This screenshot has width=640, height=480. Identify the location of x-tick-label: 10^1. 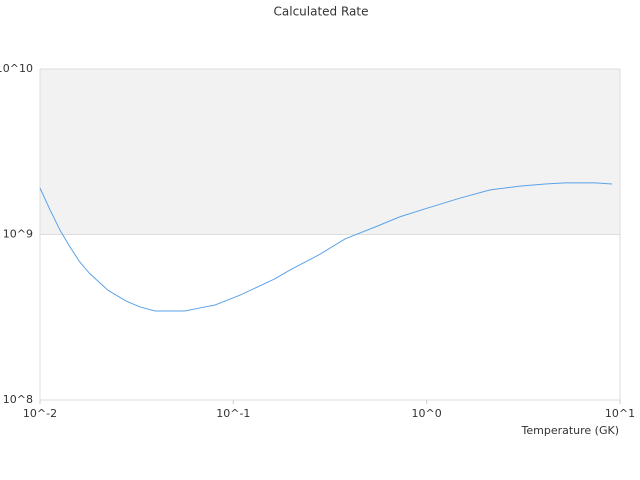
(620, 413).